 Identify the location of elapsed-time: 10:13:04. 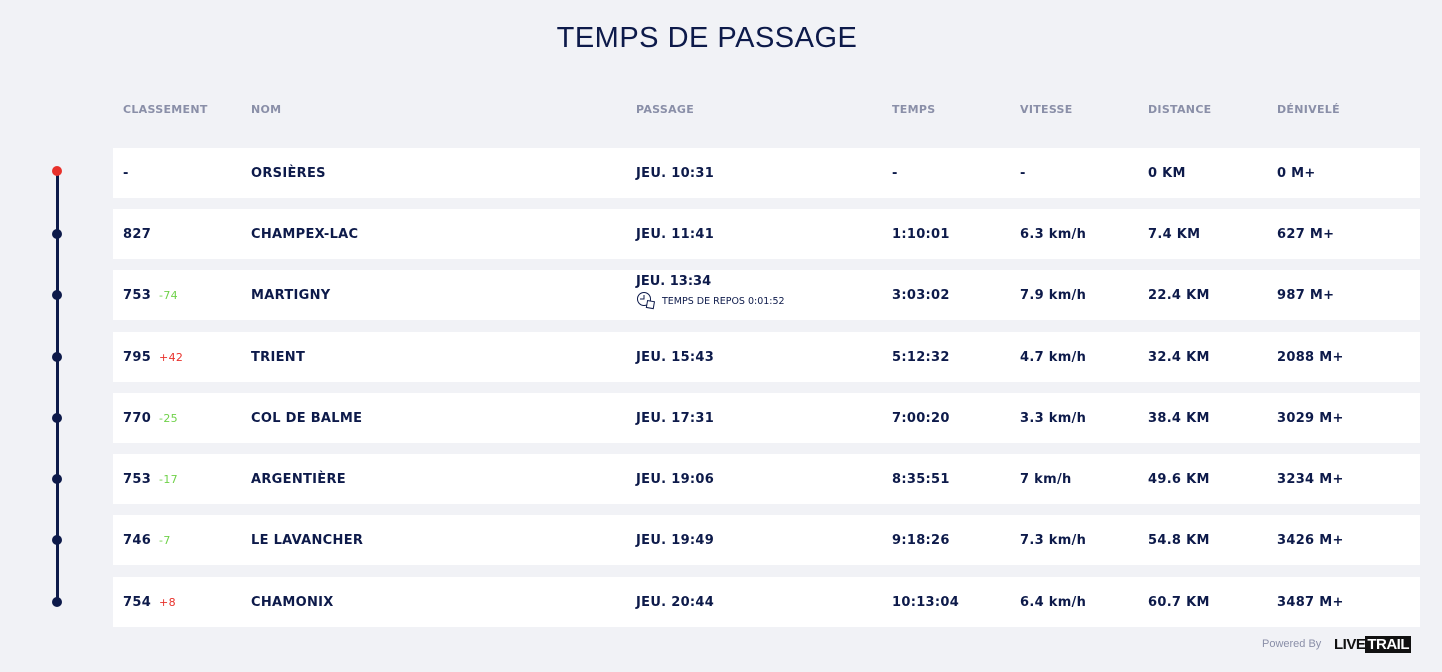
(926, 602).